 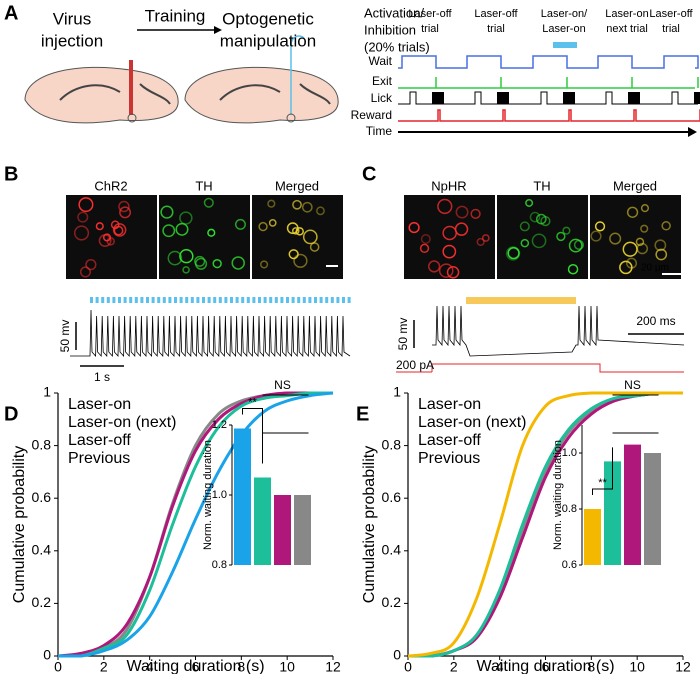 What do you see at coordinates (521, 300) in the screenshot?
I see `light-bar` at bounding box center [521, 300].